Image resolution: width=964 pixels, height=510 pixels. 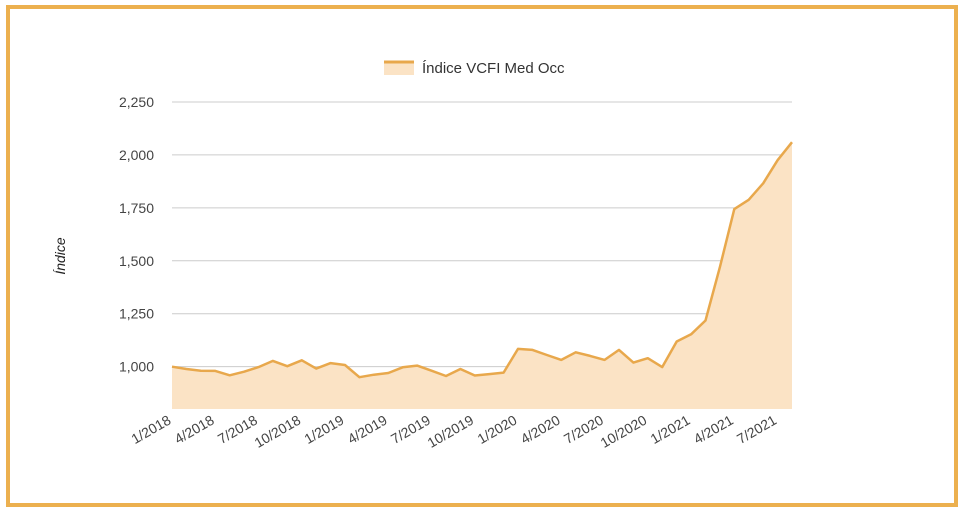 I want to click on x-tick-label: 10/2019, so click(x=450, y=431).